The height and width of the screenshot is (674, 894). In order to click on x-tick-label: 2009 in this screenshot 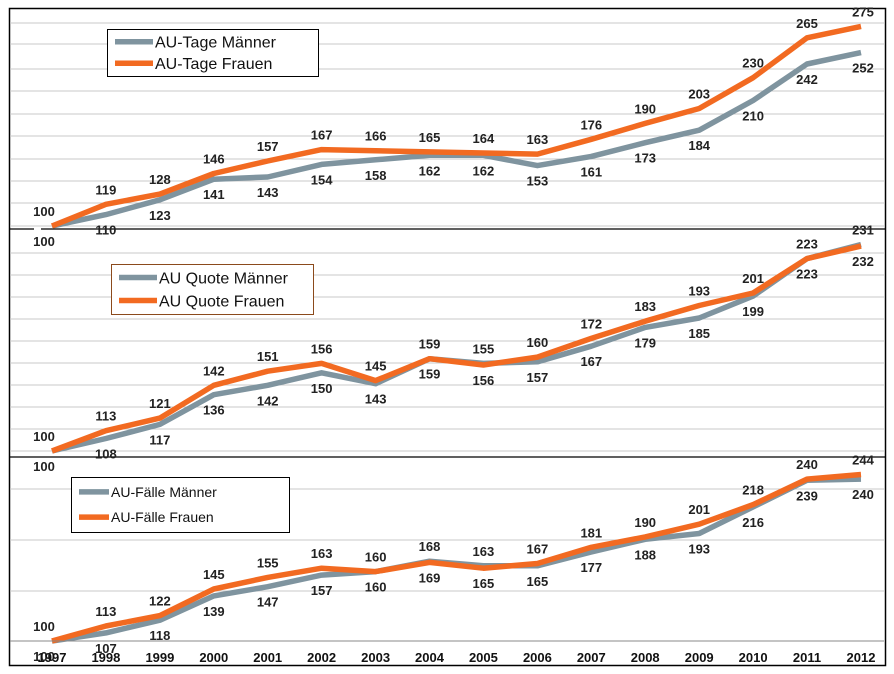, I will do `click(699, 657)`.